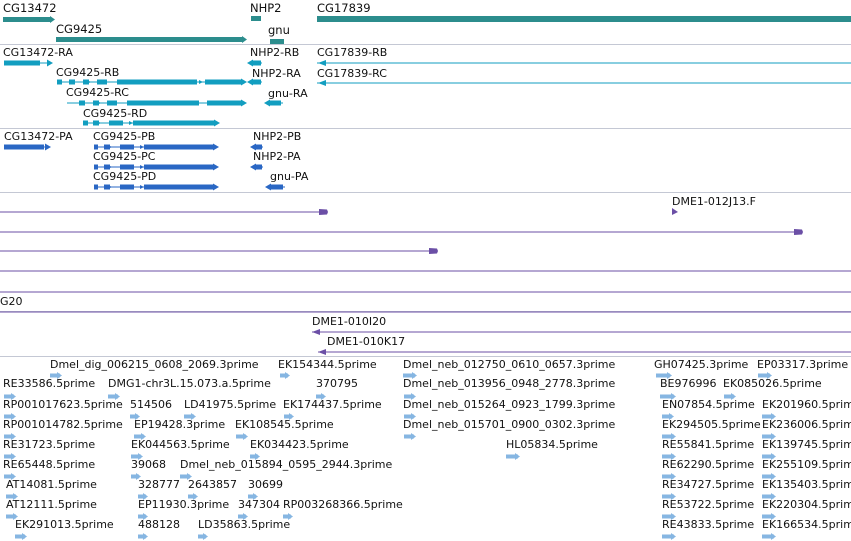 The image size is (851, 541). What do you see at coordinates (349, 321) in the screenshot?
I see `feature-label: DME1-010I20` at bounding box center [349, 321].